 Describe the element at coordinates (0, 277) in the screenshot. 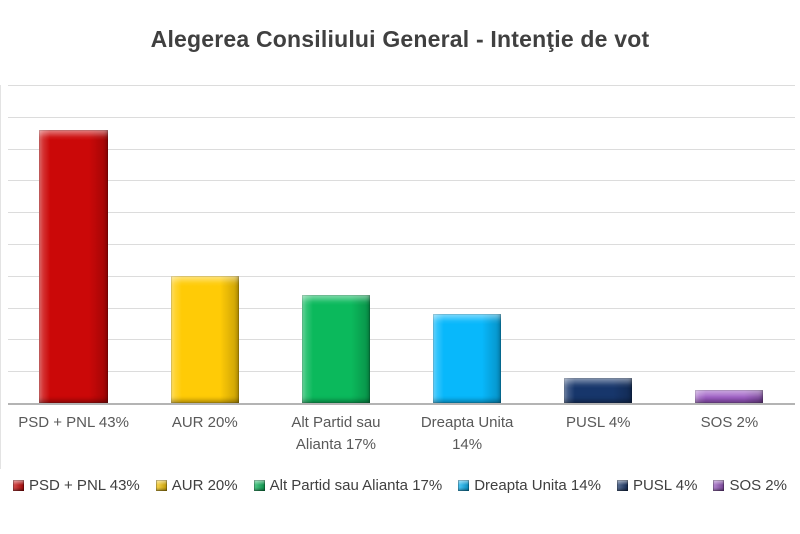

I see `chart-left-edge-line` at that location.